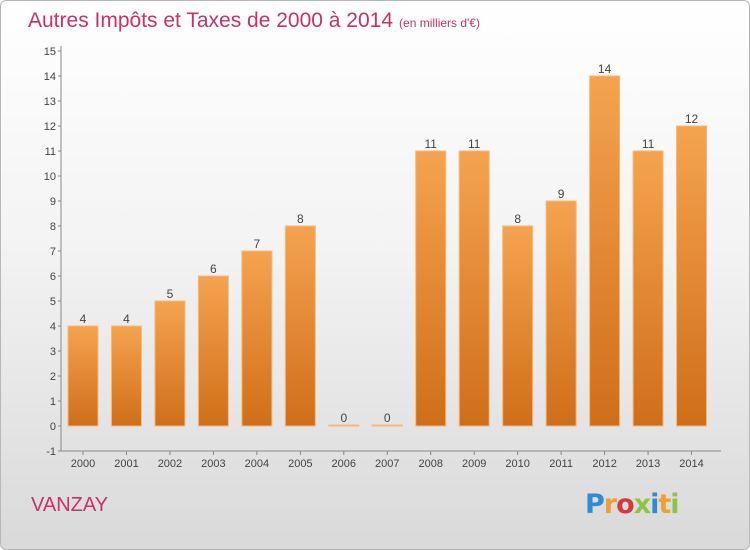  What do you see at coordinates (53, 252) in the screenshot?
I see `y-tick-label: 7` at bounding box center [53, 252].